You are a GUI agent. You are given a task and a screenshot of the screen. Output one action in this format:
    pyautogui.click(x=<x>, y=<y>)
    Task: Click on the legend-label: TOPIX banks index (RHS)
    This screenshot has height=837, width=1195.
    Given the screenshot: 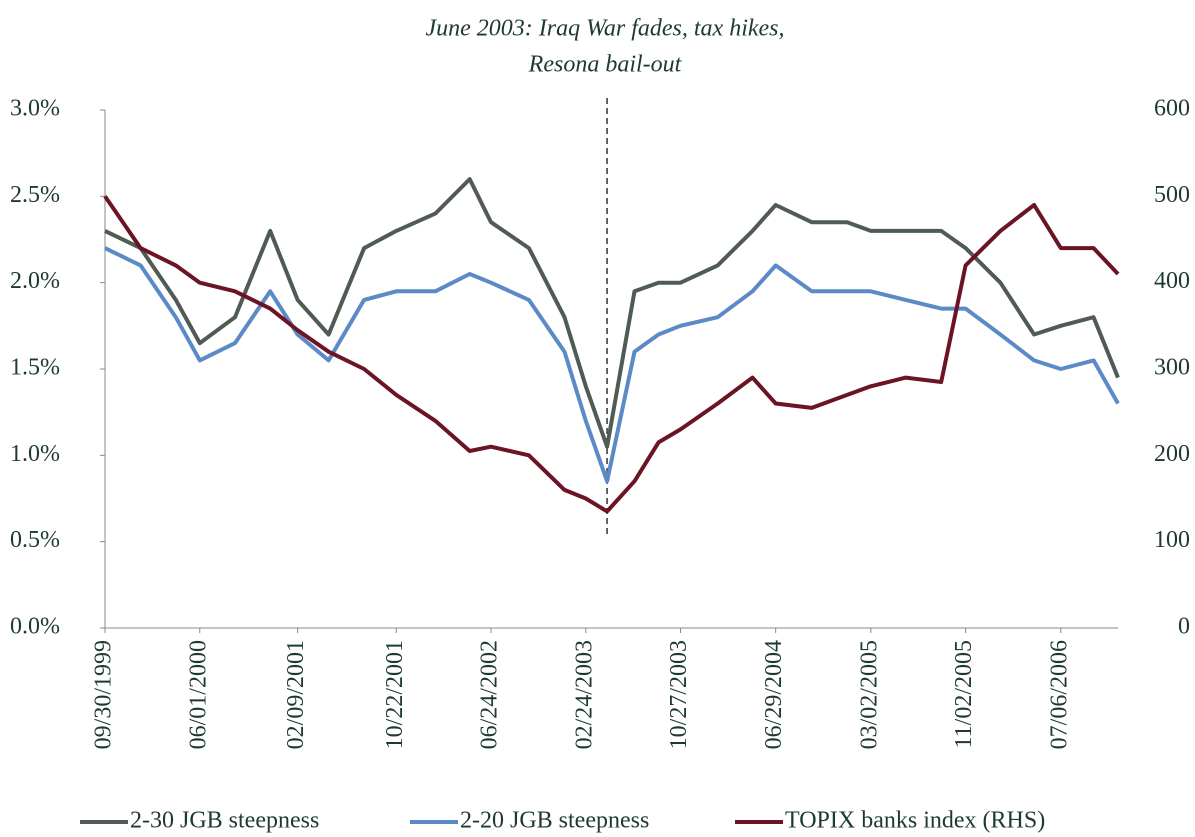 What is the action you would take?
    pyautogui.click(x=915, y=821)
    